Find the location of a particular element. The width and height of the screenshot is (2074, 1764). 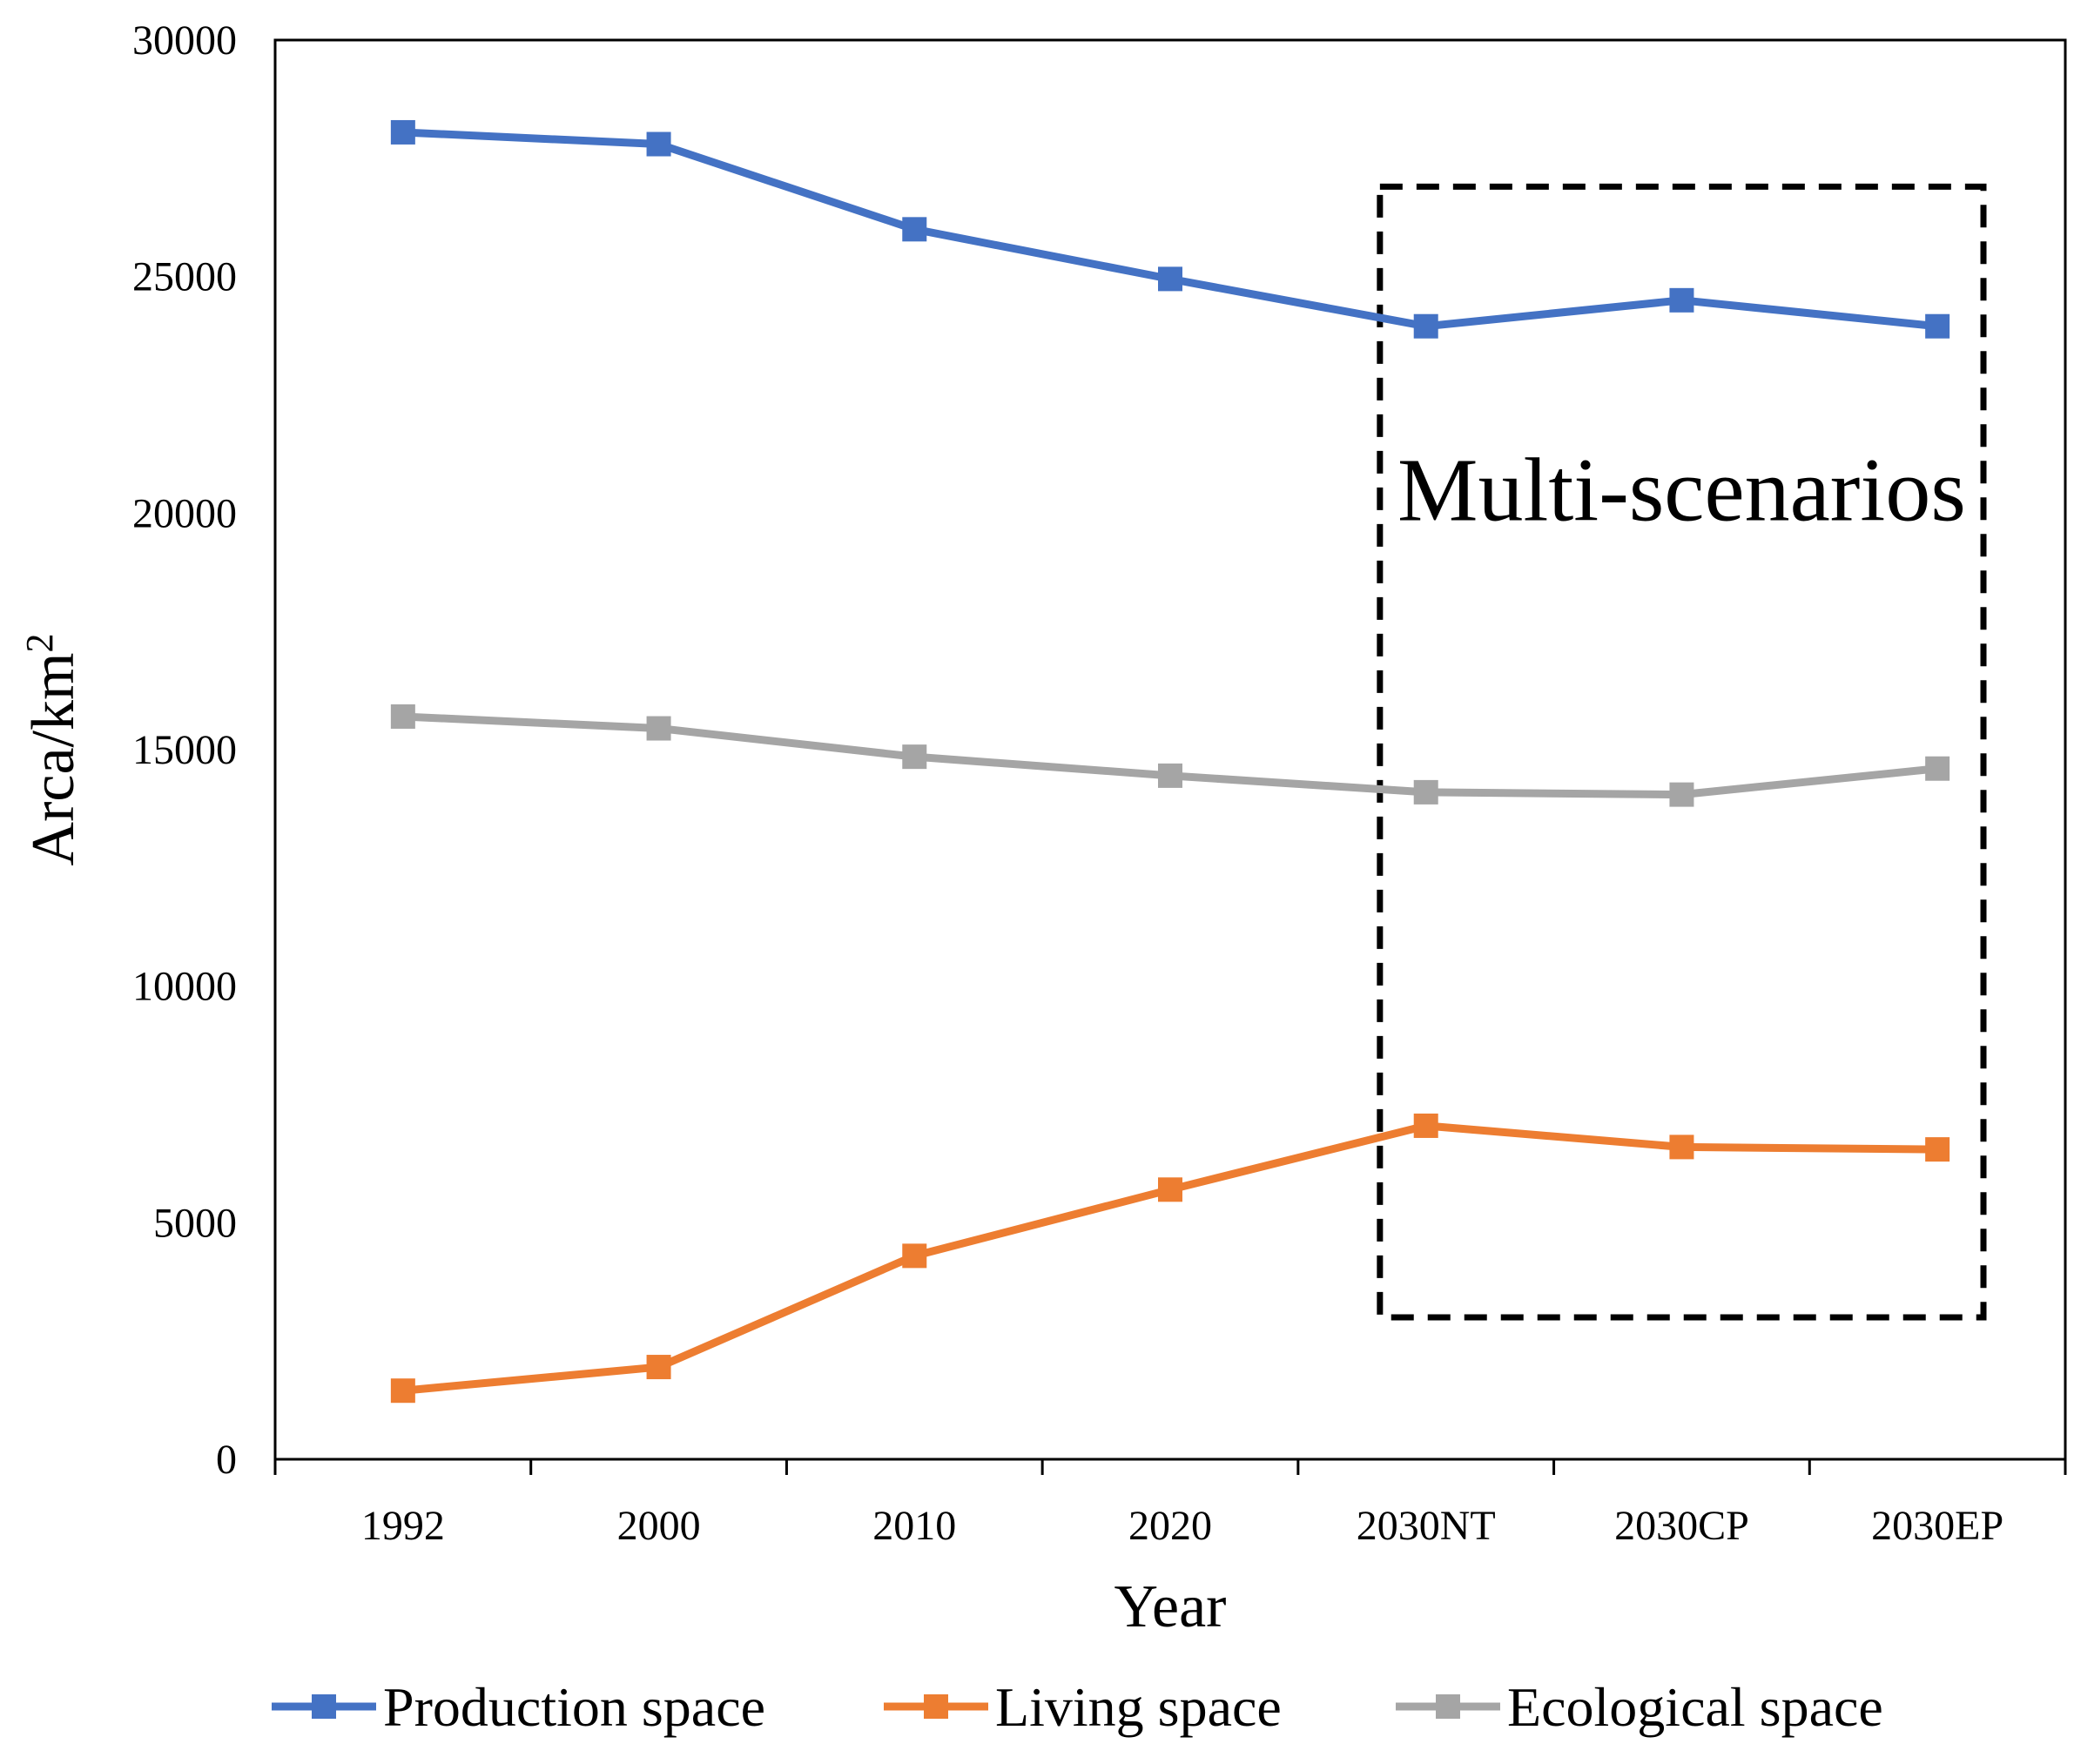

series-ecological-space is located at coordinates (1170, 755).